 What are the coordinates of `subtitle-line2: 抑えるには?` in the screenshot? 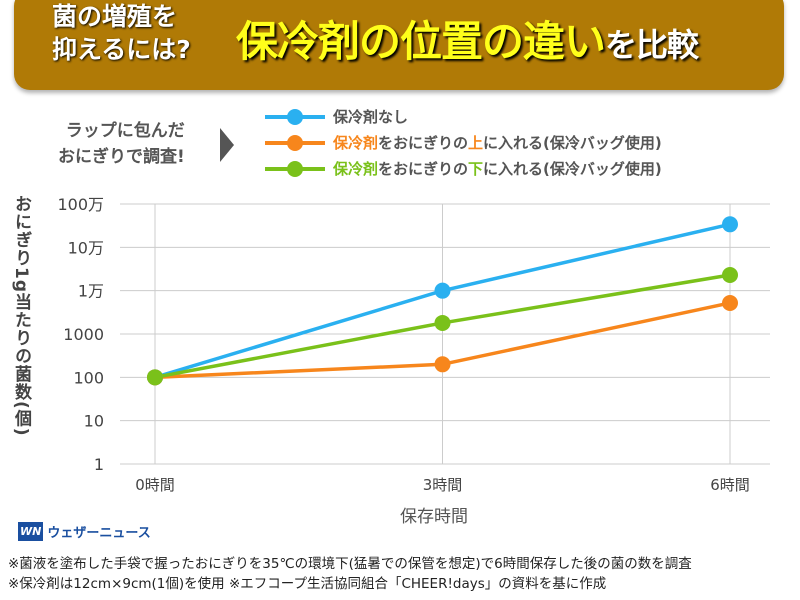 It's located at (121, 49).